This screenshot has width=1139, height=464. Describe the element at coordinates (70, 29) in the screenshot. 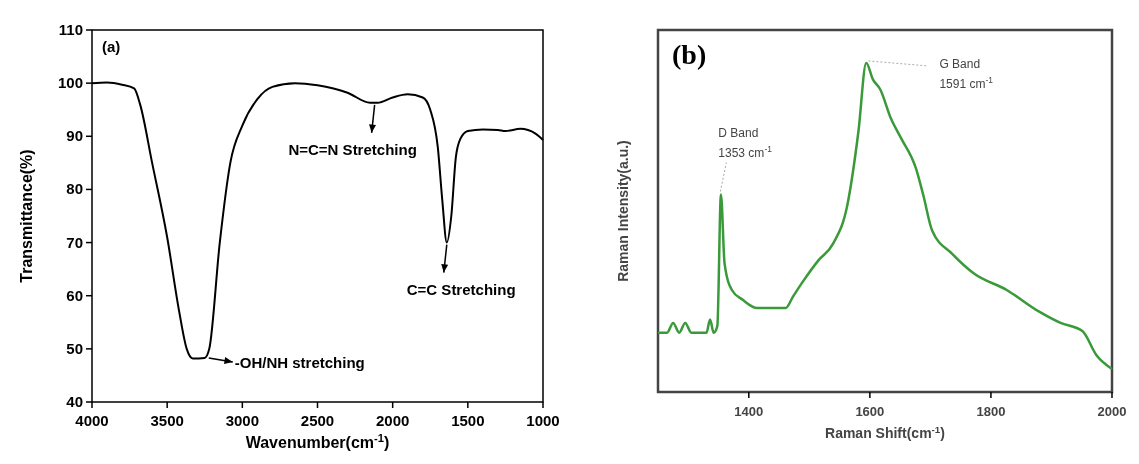

I see `y-tick-label: 110` at that location.